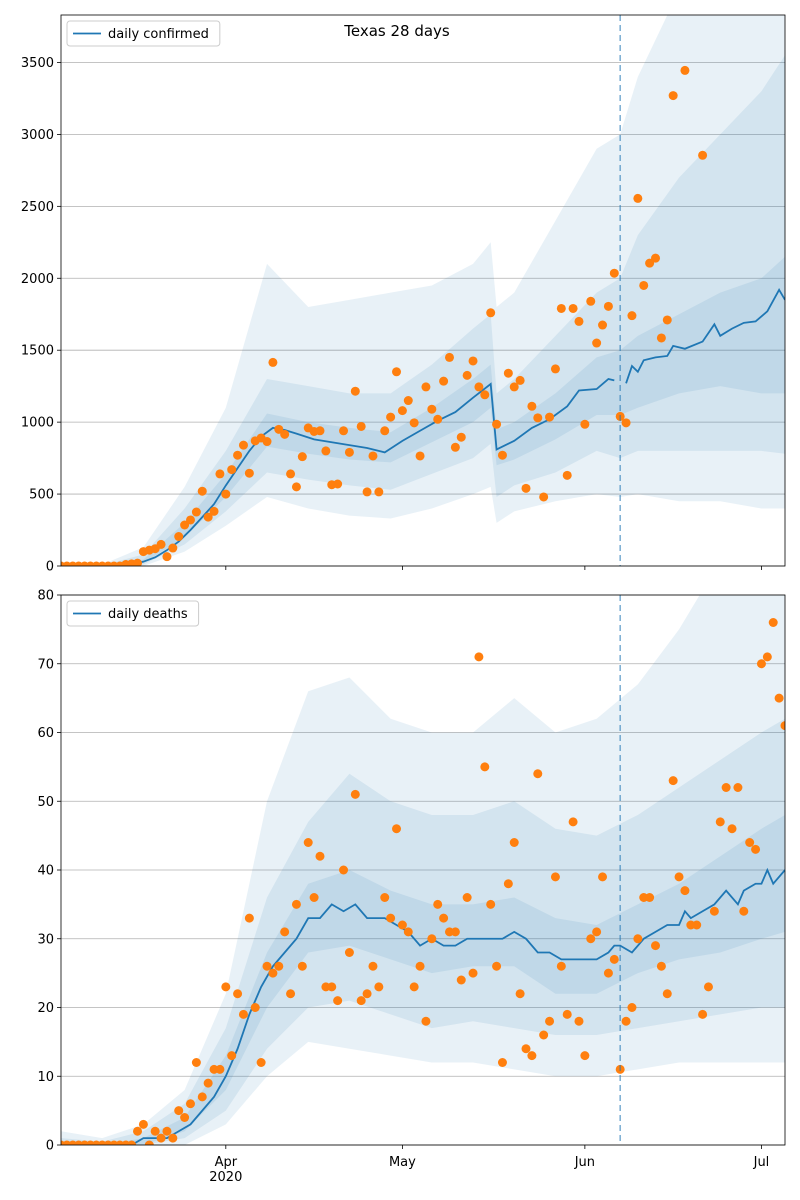  I want to click on legend-box, so click(143, 33).